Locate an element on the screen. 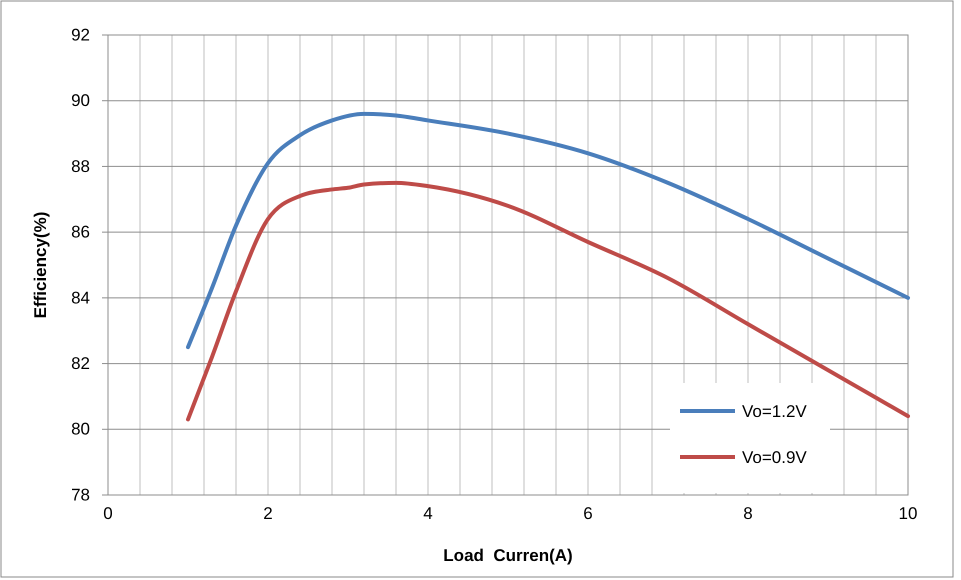 Image resolution: width=961 pixels, height=580 pixels. y-tick-label: 88 is located at coordinates (80, 166).